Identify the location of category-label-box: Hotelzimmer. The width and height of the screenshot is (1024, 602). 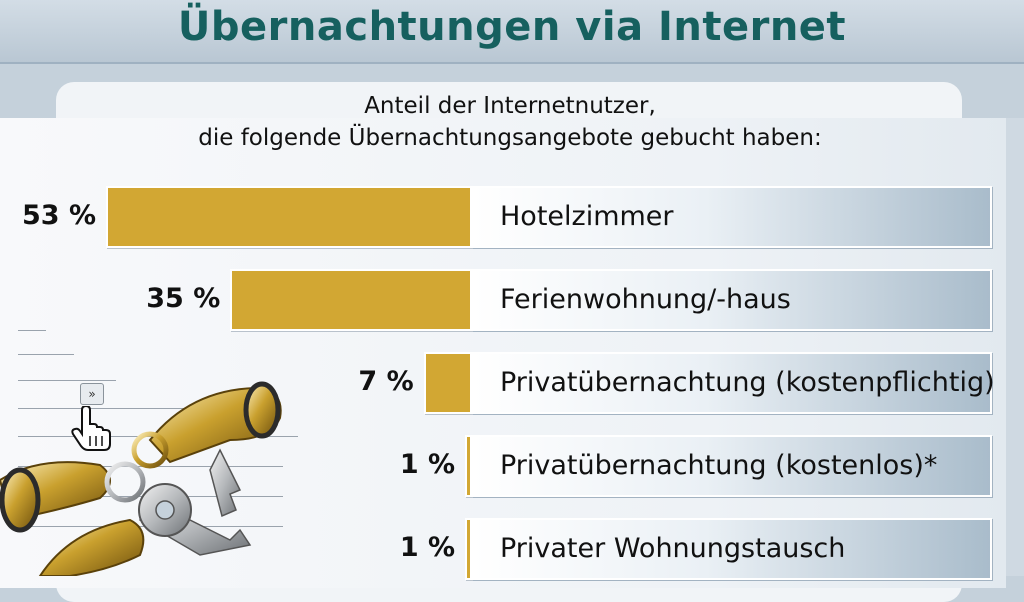
(732, 217).